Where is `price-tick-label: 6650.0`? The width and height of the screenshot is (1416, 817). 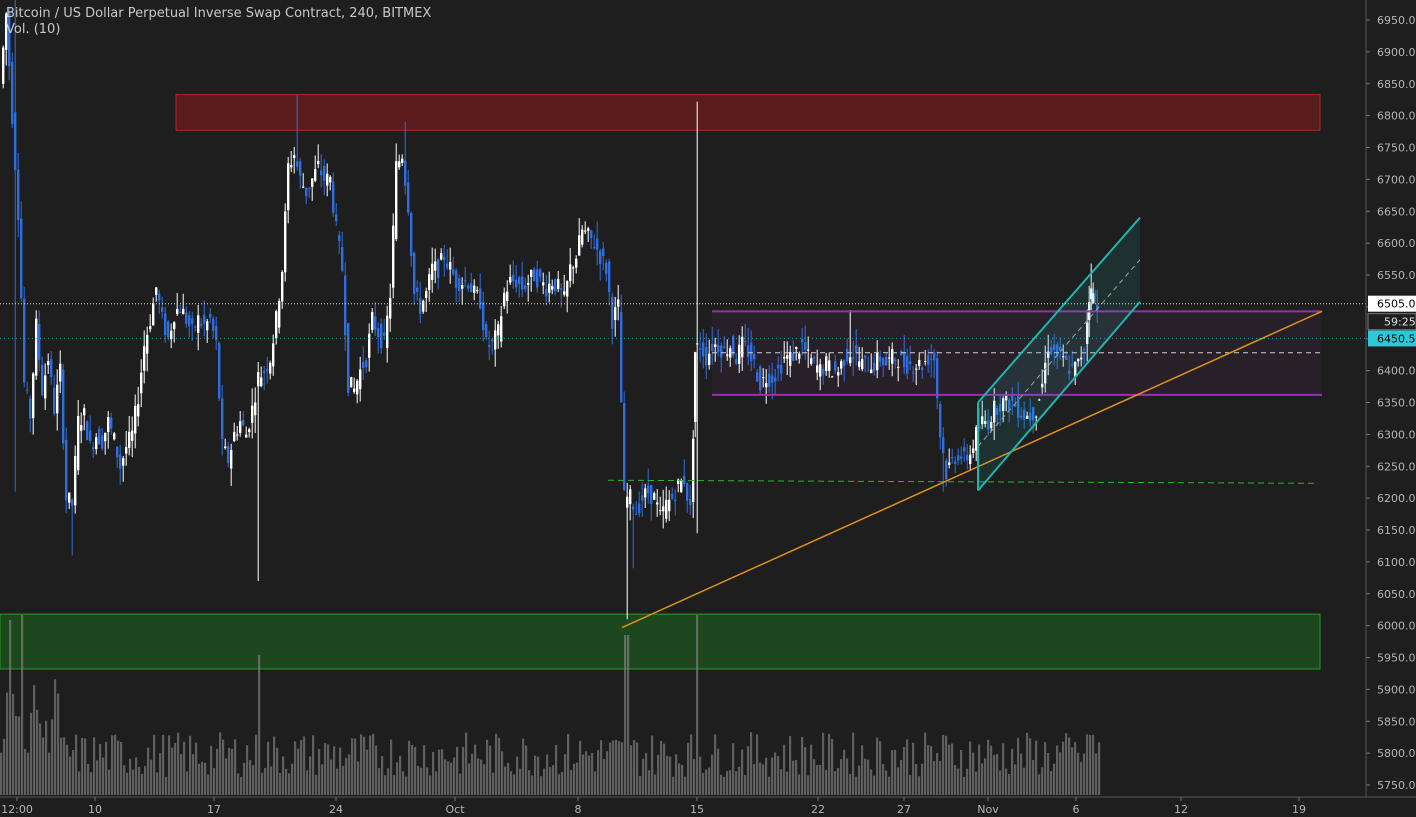 price-tick-label: 6650.0 is located at coordinates (1396, 211).